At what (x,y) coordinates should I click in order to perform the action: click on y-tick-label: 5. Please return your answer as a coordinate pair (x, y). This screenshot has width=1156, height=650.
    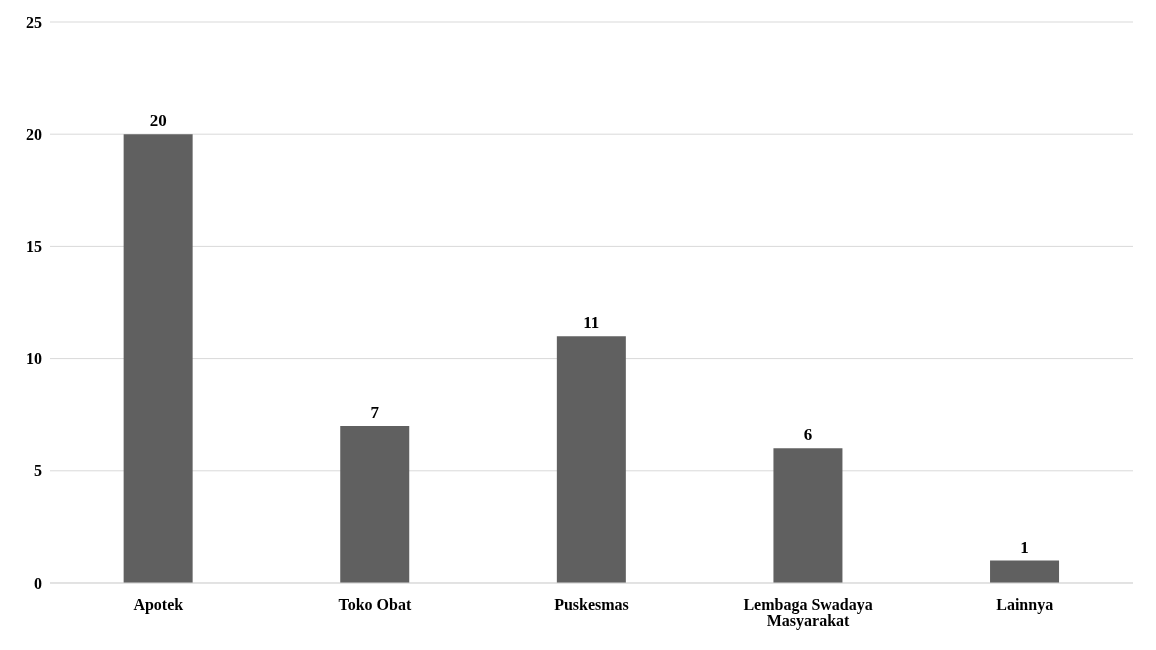
    Looking at the image, I should click on (38, 471).